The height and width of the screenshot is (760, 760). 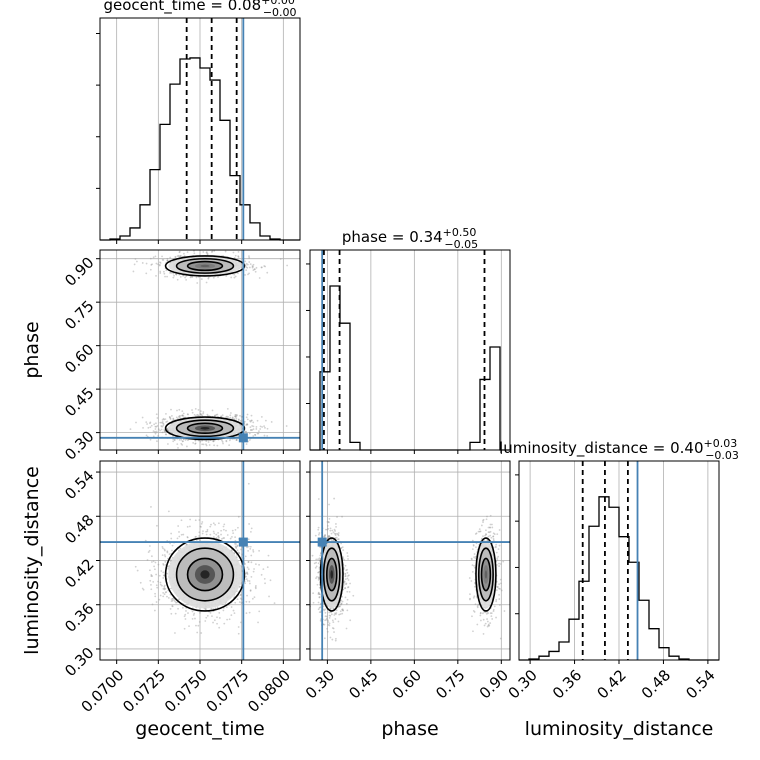 I want to click on title-luminosity_distance: luminosity_distance = 0.40+0.03 −0.03, so click(x=619, y=449).